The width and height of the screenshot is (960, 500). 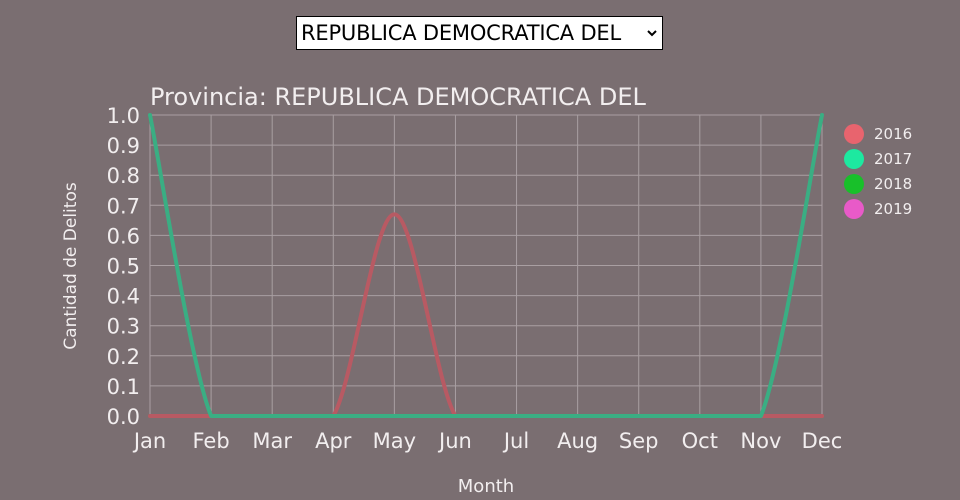 What do you see at coordinates (878, 171) in the screenshot?
I see `chart-legend: 2016 2017 2018 2019` at bounding box center [878, 171].